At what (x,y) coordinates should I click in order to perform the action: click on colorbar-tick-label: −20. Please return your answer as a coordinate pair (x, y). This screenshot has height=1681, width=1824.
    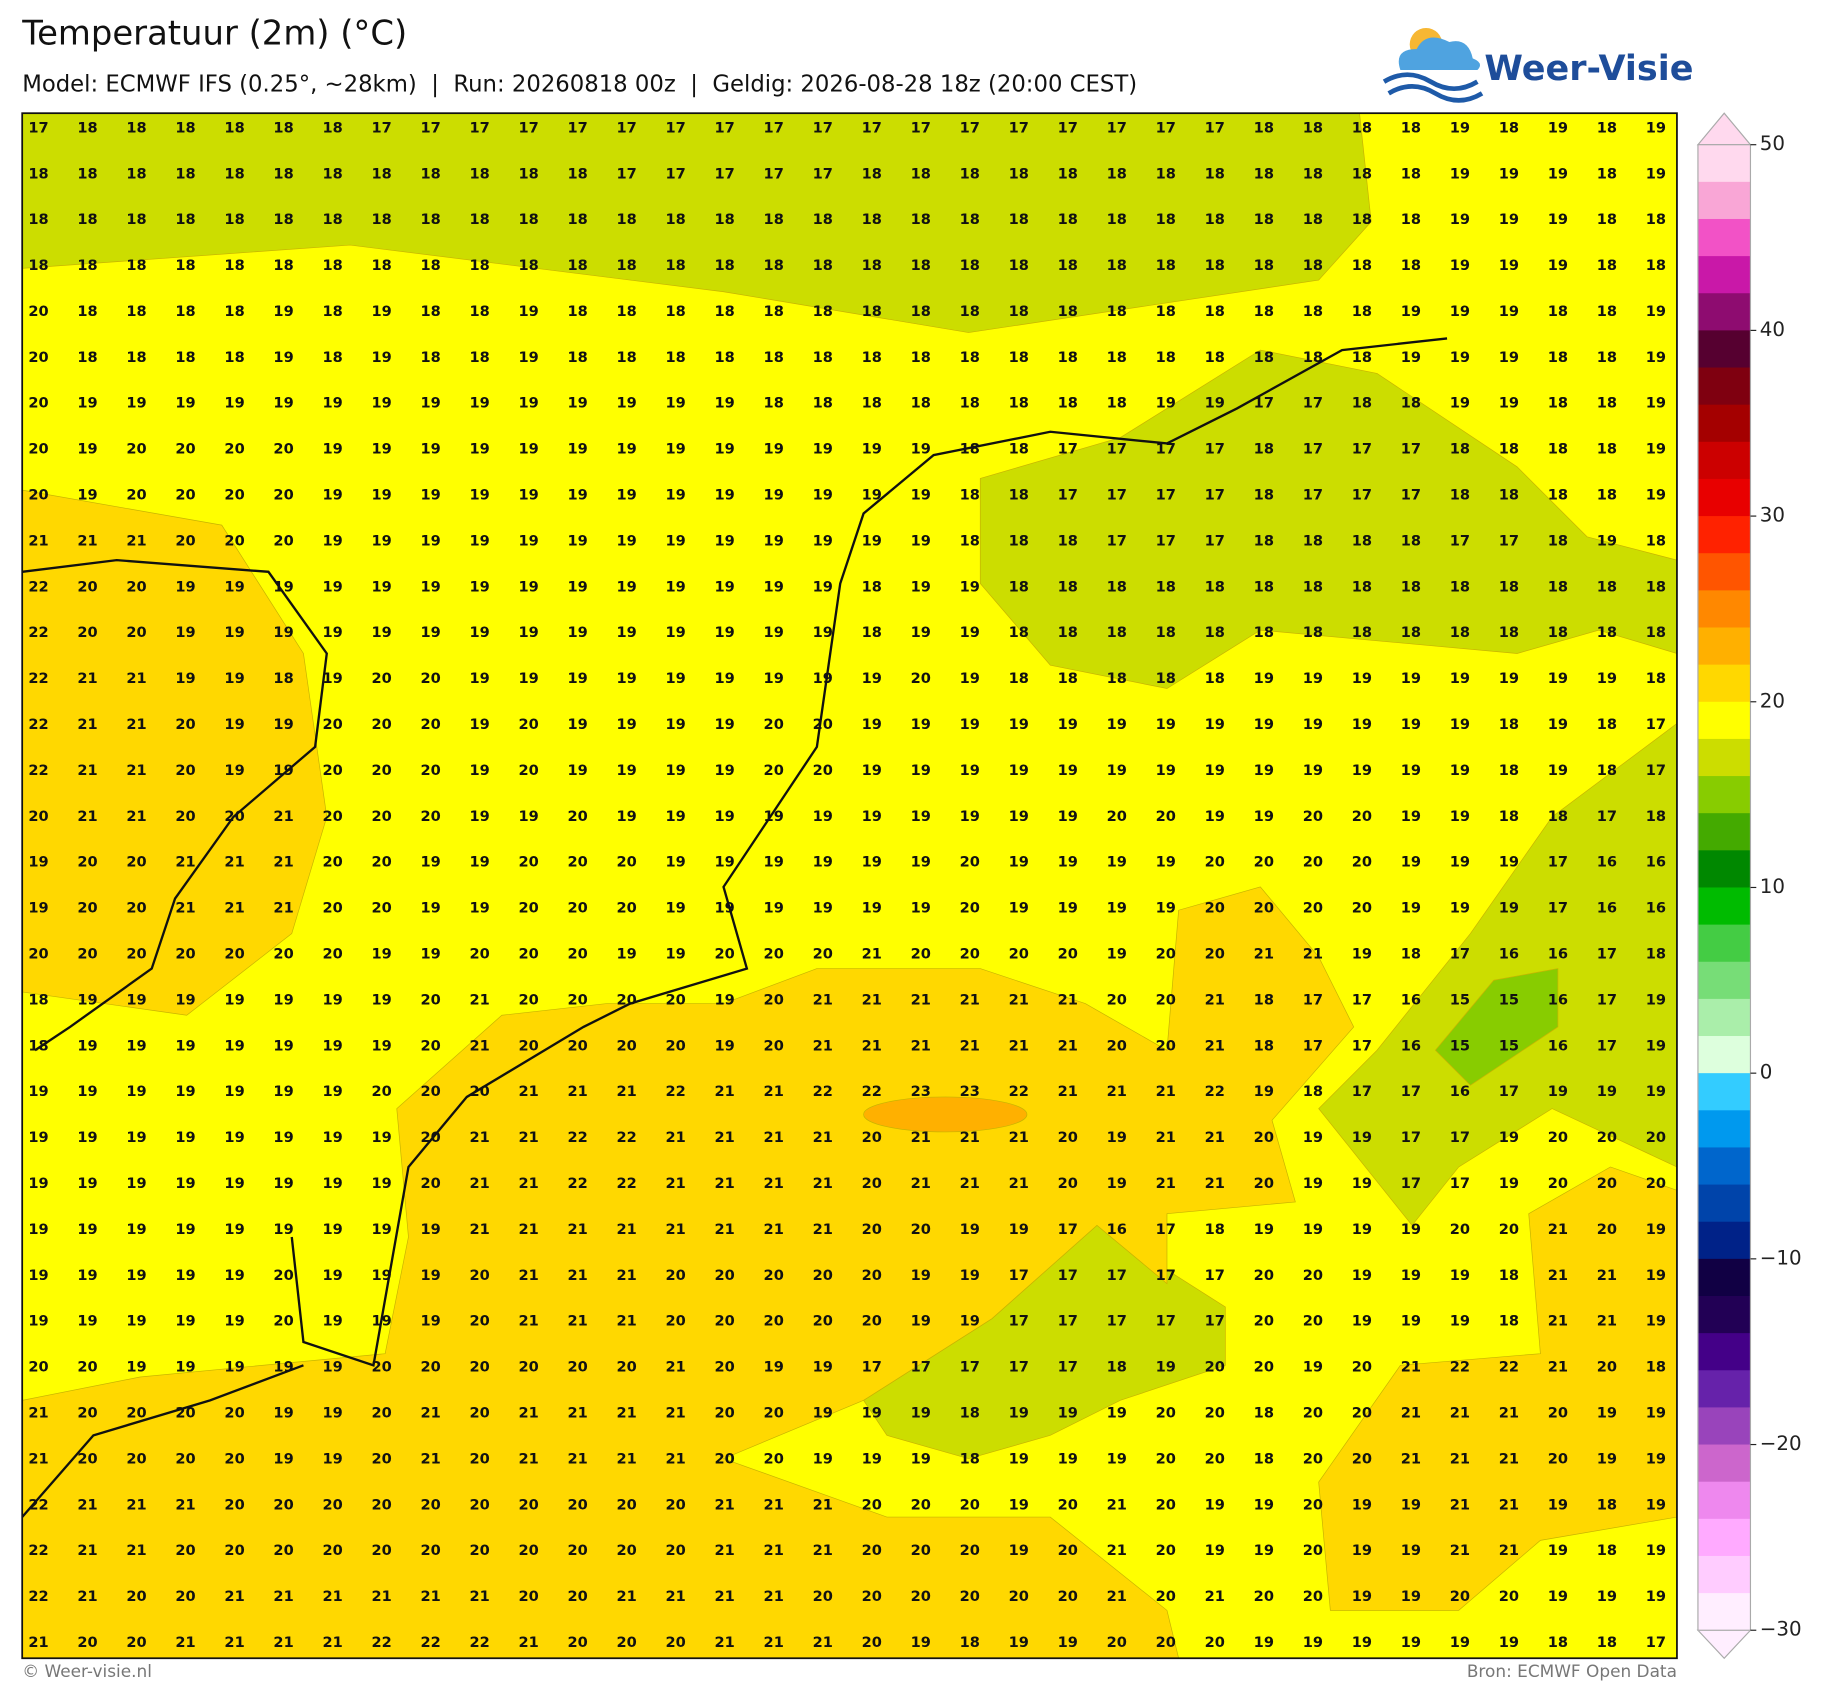
    Looking at the image, I should click on (1781, 1443).